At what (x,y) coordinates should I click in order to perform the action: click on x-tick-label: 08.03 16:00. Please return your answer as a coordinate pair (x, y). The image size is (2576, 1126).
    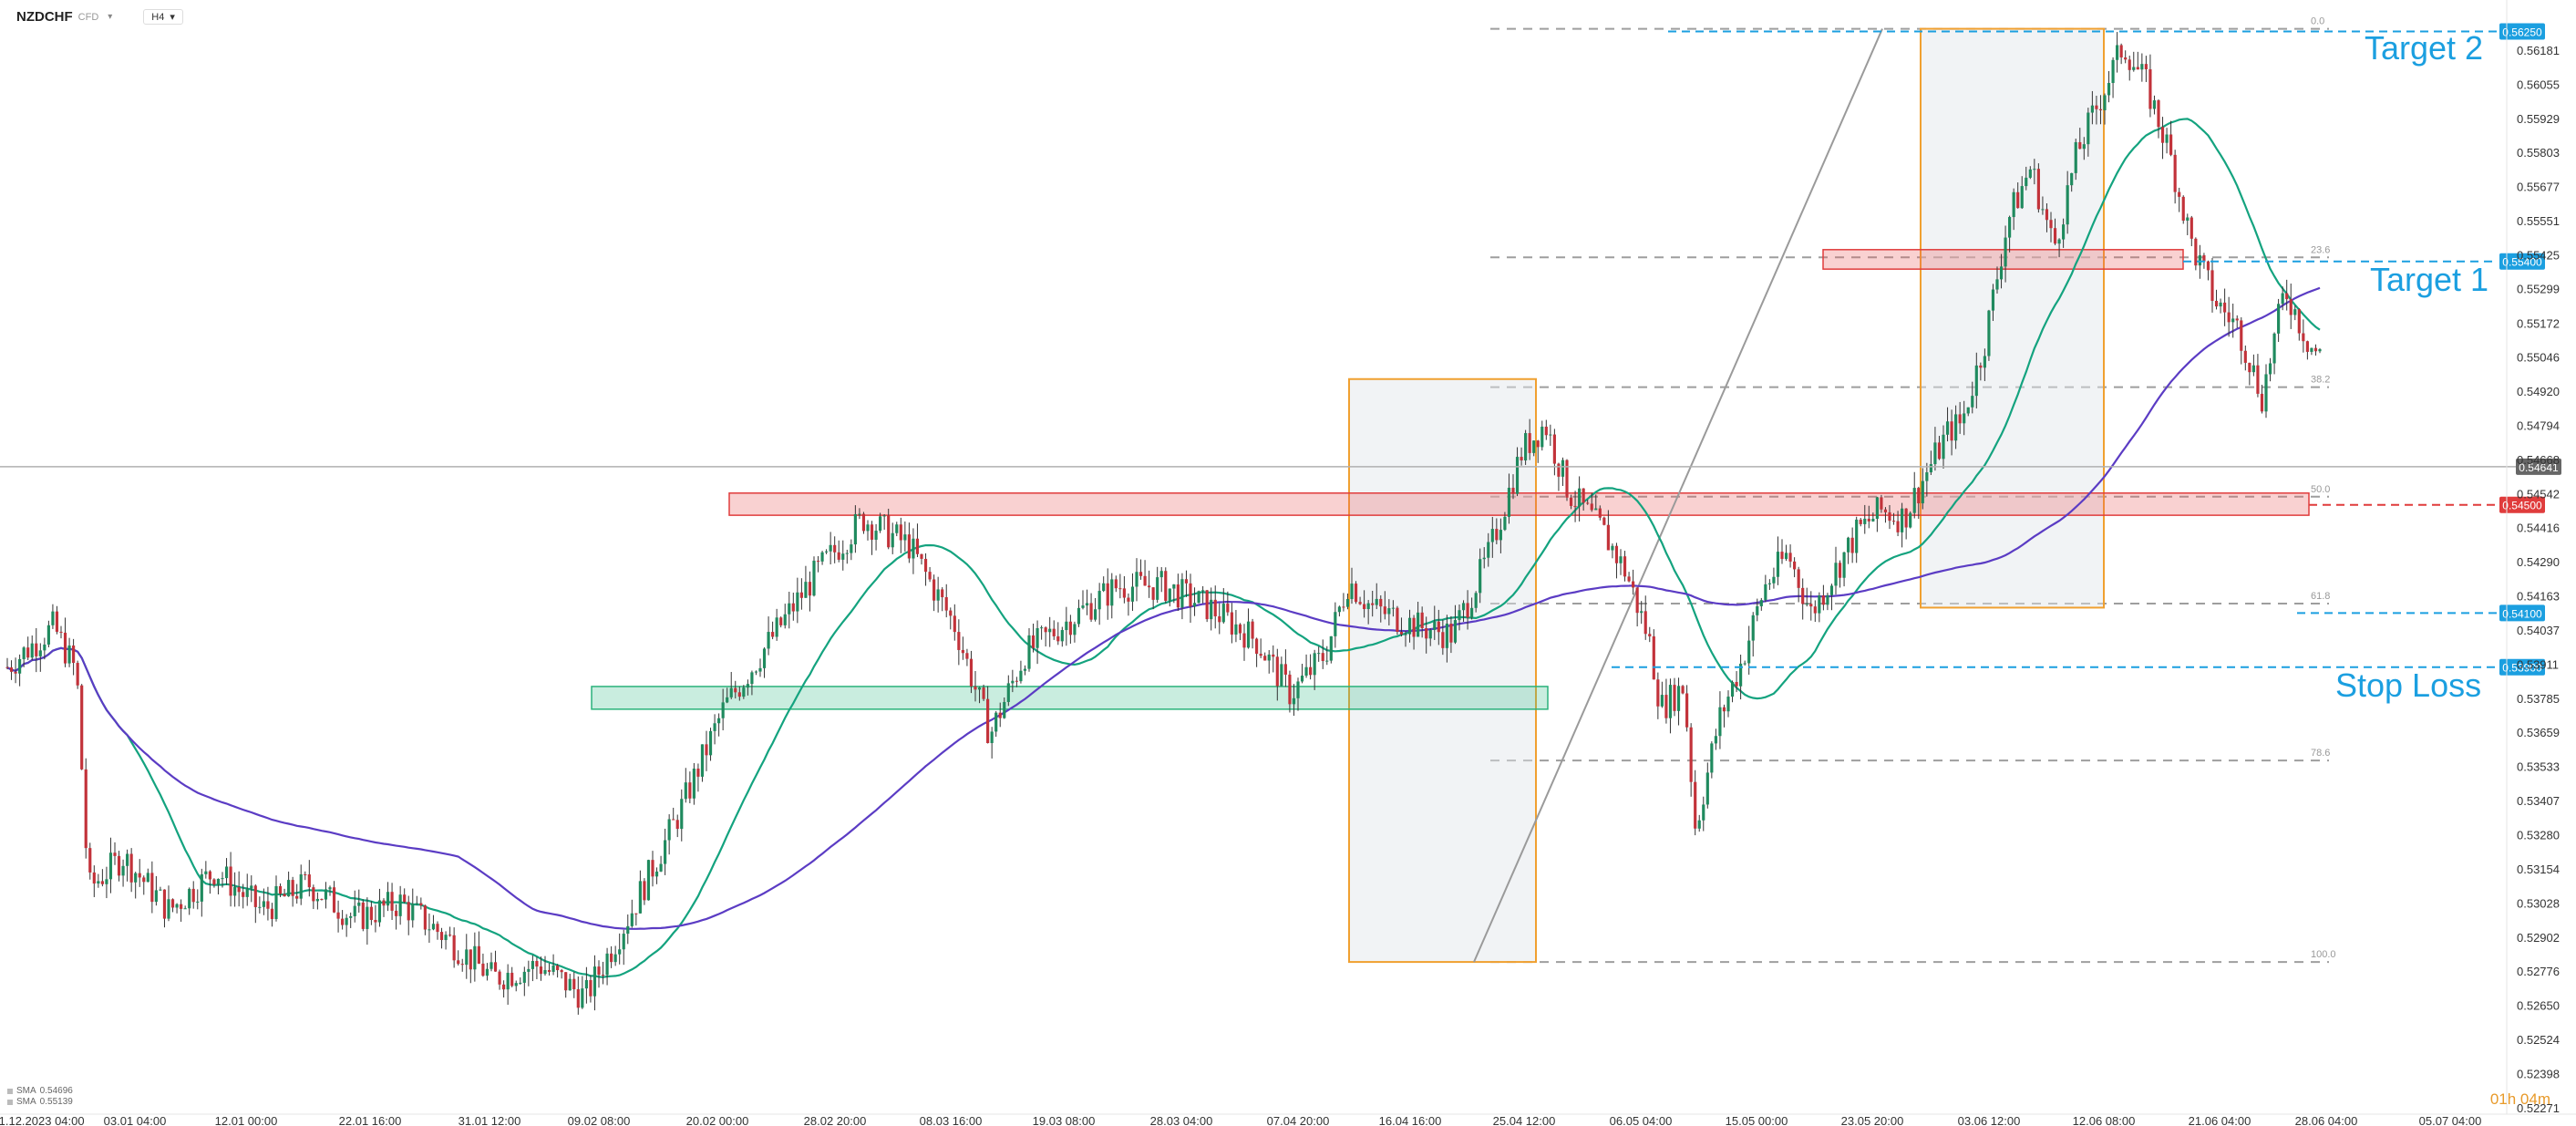
    Looking at the image, I should click on (952, 1120).